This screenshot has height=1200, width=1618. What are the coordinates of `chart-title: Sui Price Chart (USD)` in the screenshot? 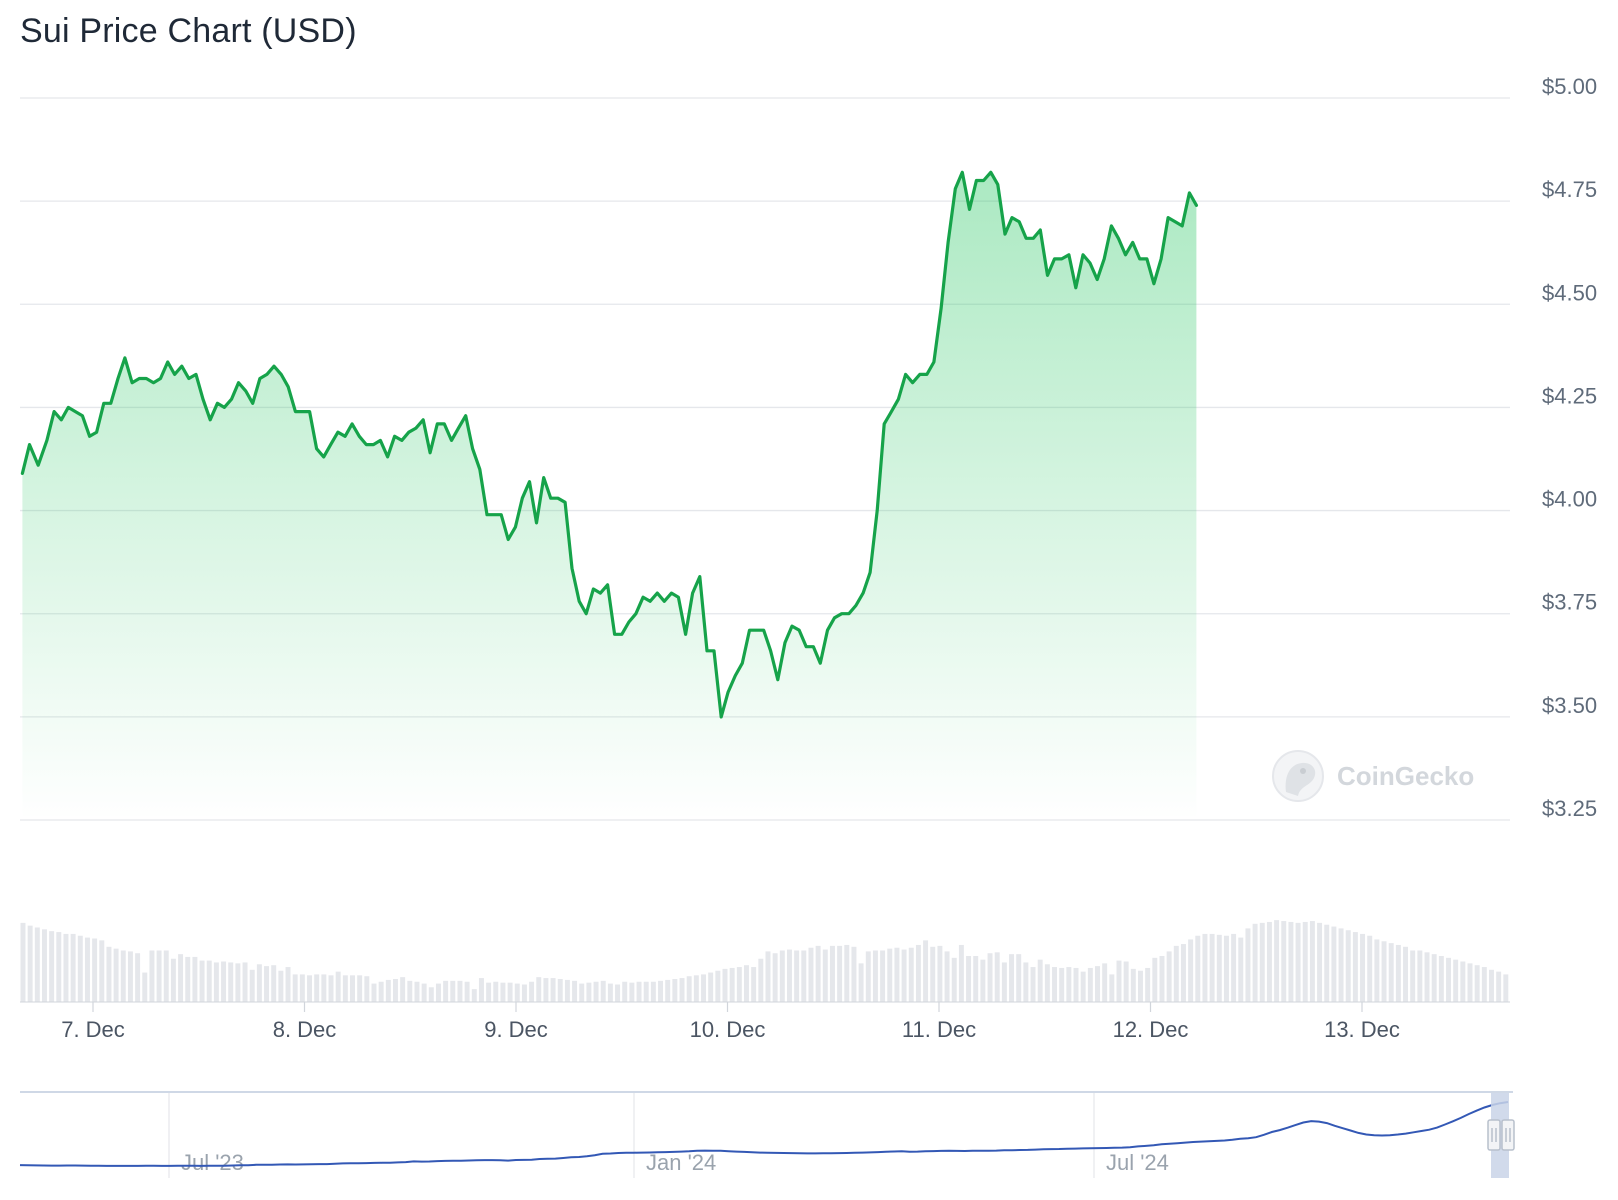 It's located at (188, 31).